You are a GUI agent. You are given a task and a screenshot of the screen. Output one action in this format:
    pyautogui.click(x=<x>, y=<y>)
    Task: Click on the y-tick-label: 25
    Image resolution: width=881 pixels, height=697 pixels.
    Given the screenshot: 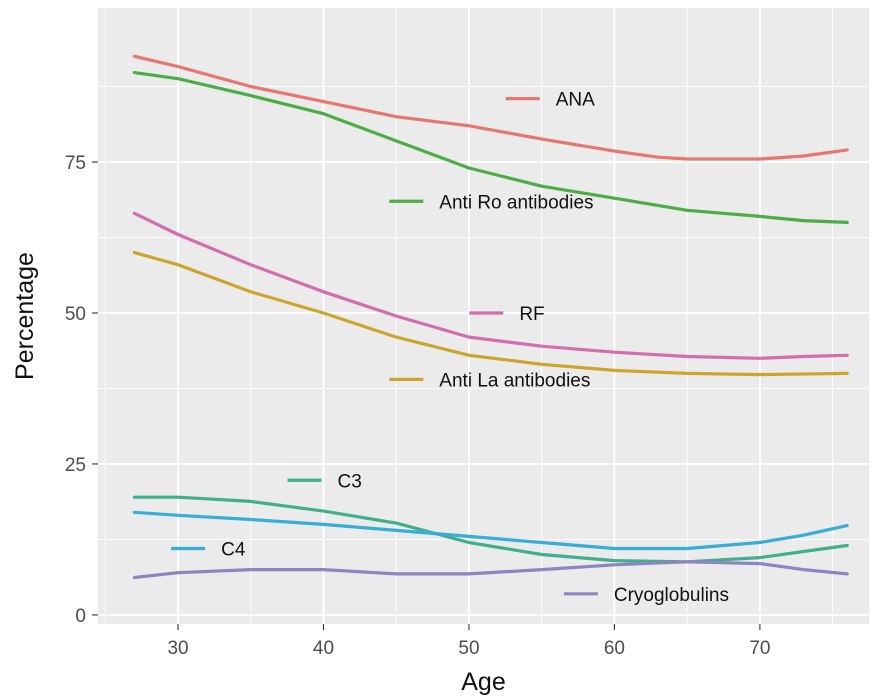 What is the action you would take?
    pyautogui.click(x=75, y=465)
    